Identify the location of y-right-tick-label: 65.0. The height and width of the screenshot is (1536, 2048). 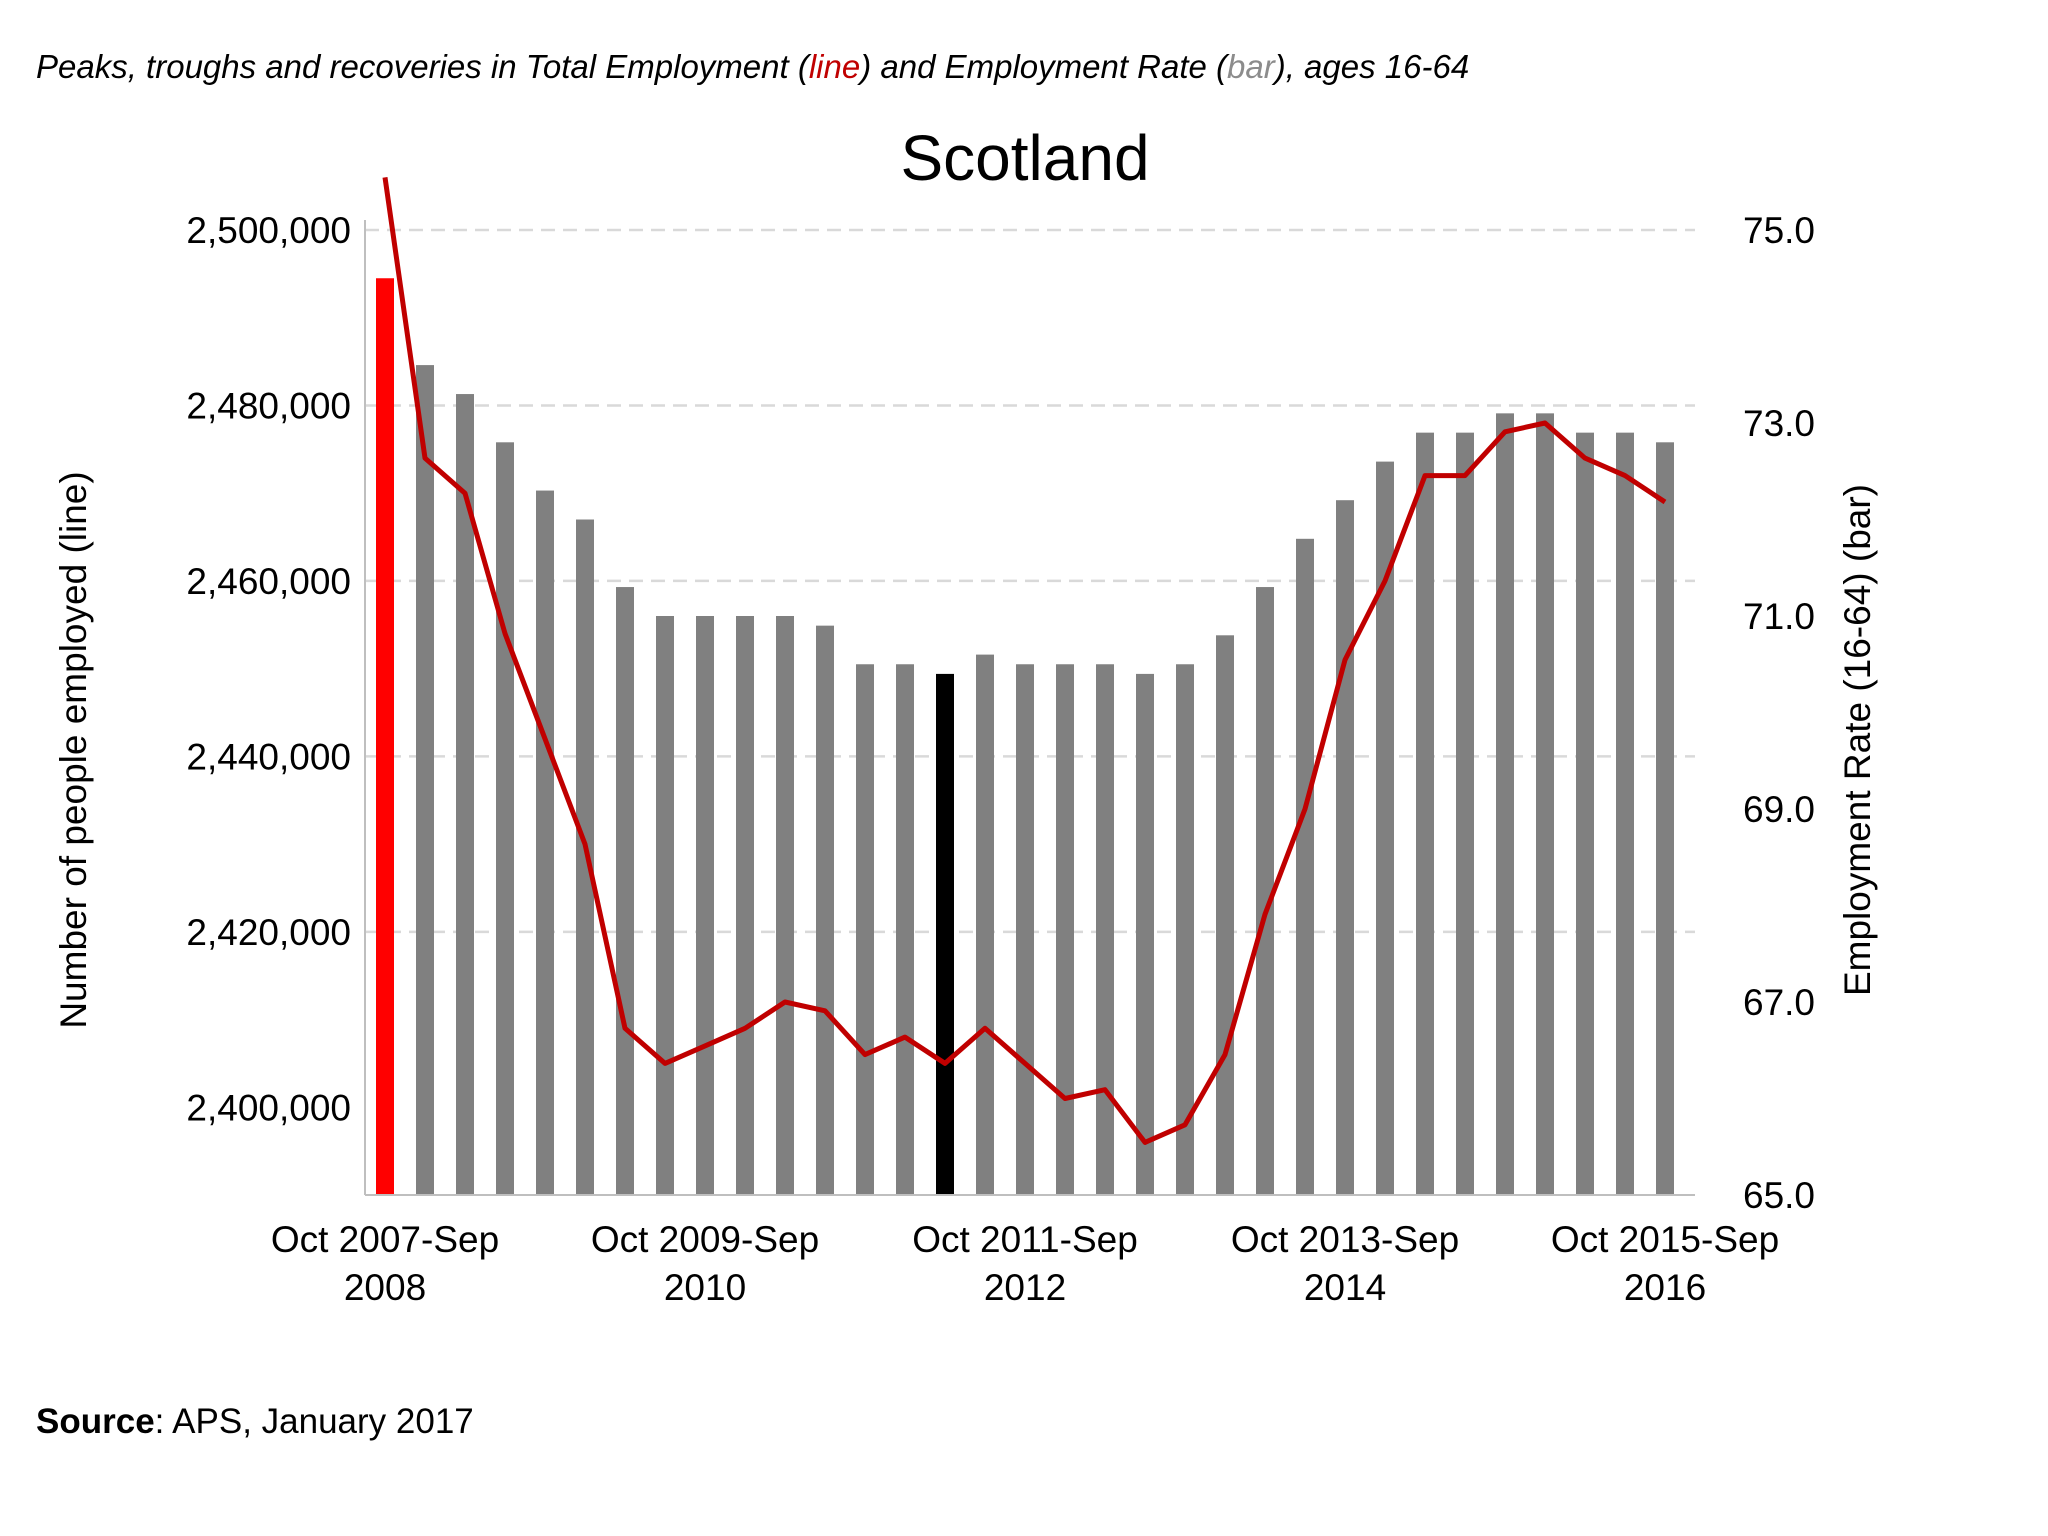
(1779, 1195).